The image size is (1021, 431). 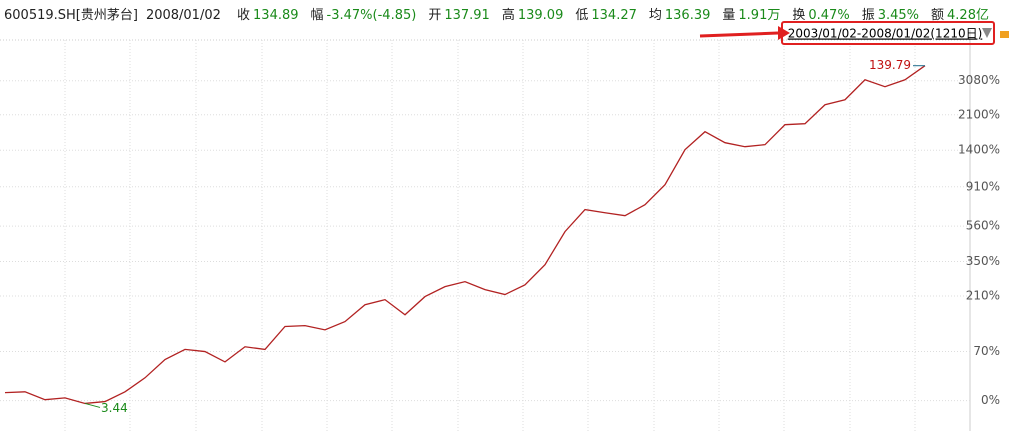 What do you see at coordinates (990, 400) in the screenshot?
I see `y-tick-label: 0%` at bounding box center [990, 400].